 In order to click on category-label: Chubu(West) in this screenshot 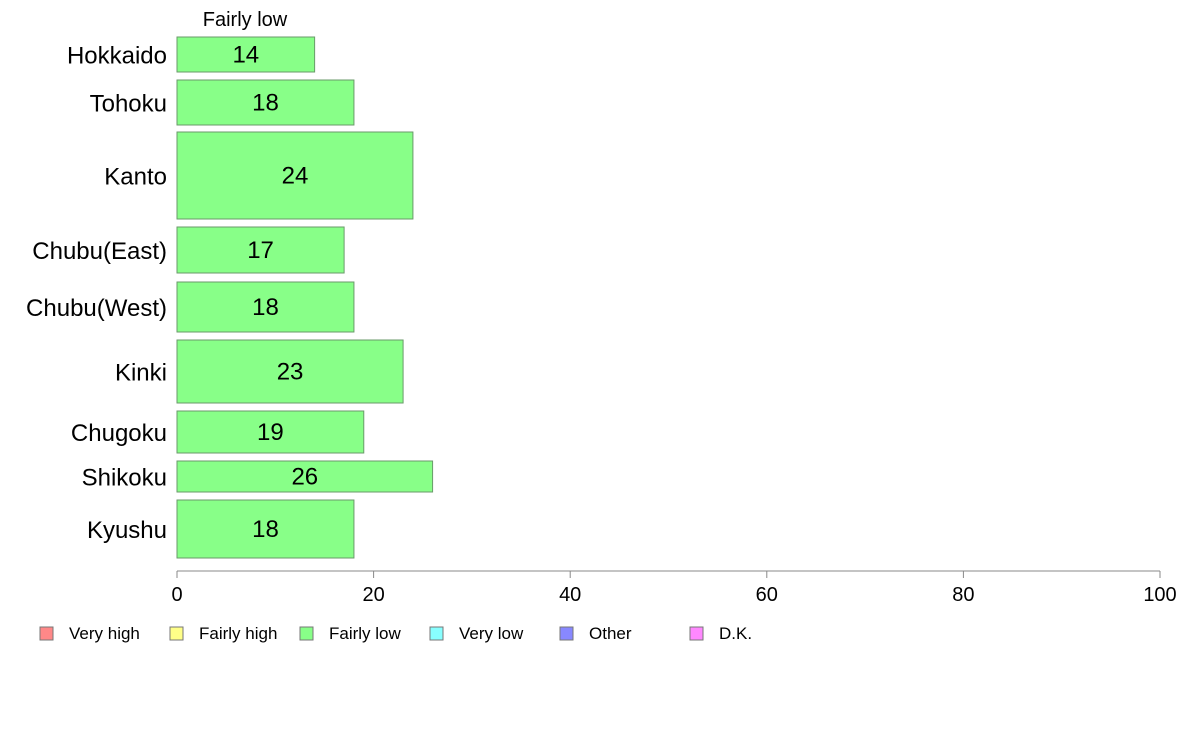, I will do `click(96, 308)`.